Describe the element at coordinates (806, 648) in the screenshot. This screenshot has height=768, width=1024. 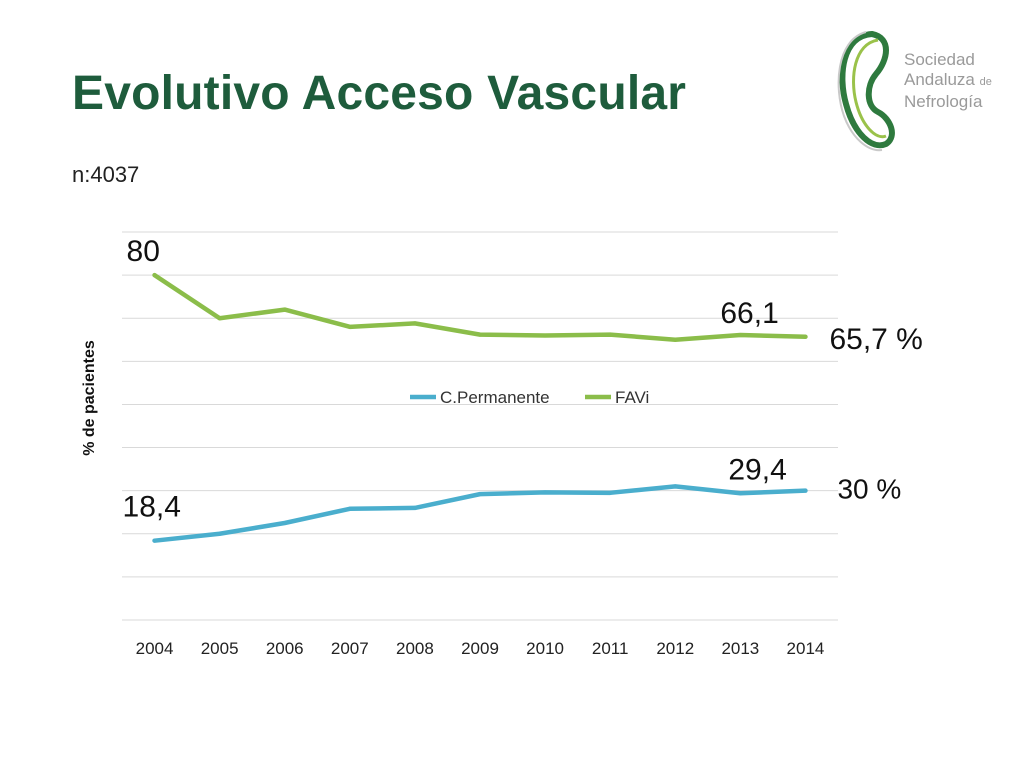
I see `x-tick-label: 2014` at that location.